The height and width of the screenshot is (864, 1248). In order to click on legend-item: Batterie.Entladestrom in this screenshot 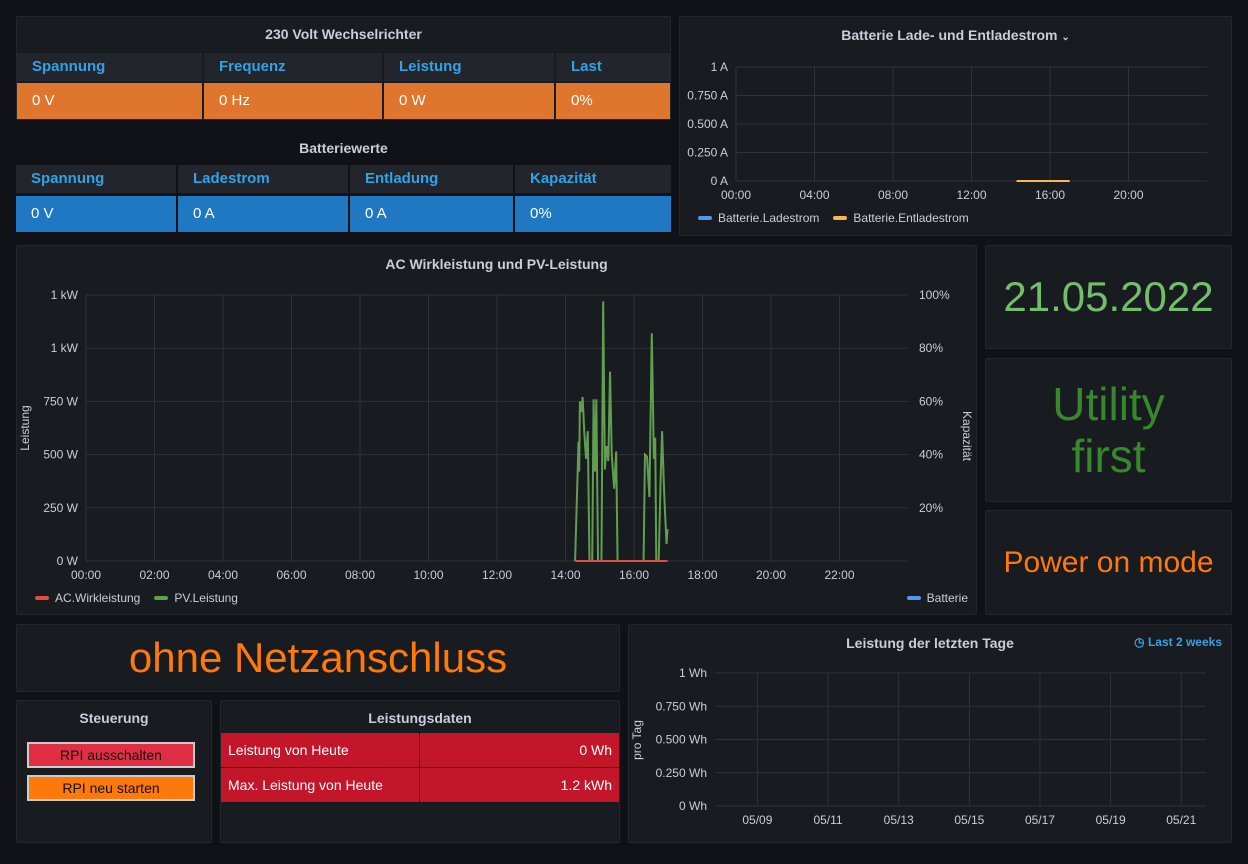, I will do `click(901, 218)`.